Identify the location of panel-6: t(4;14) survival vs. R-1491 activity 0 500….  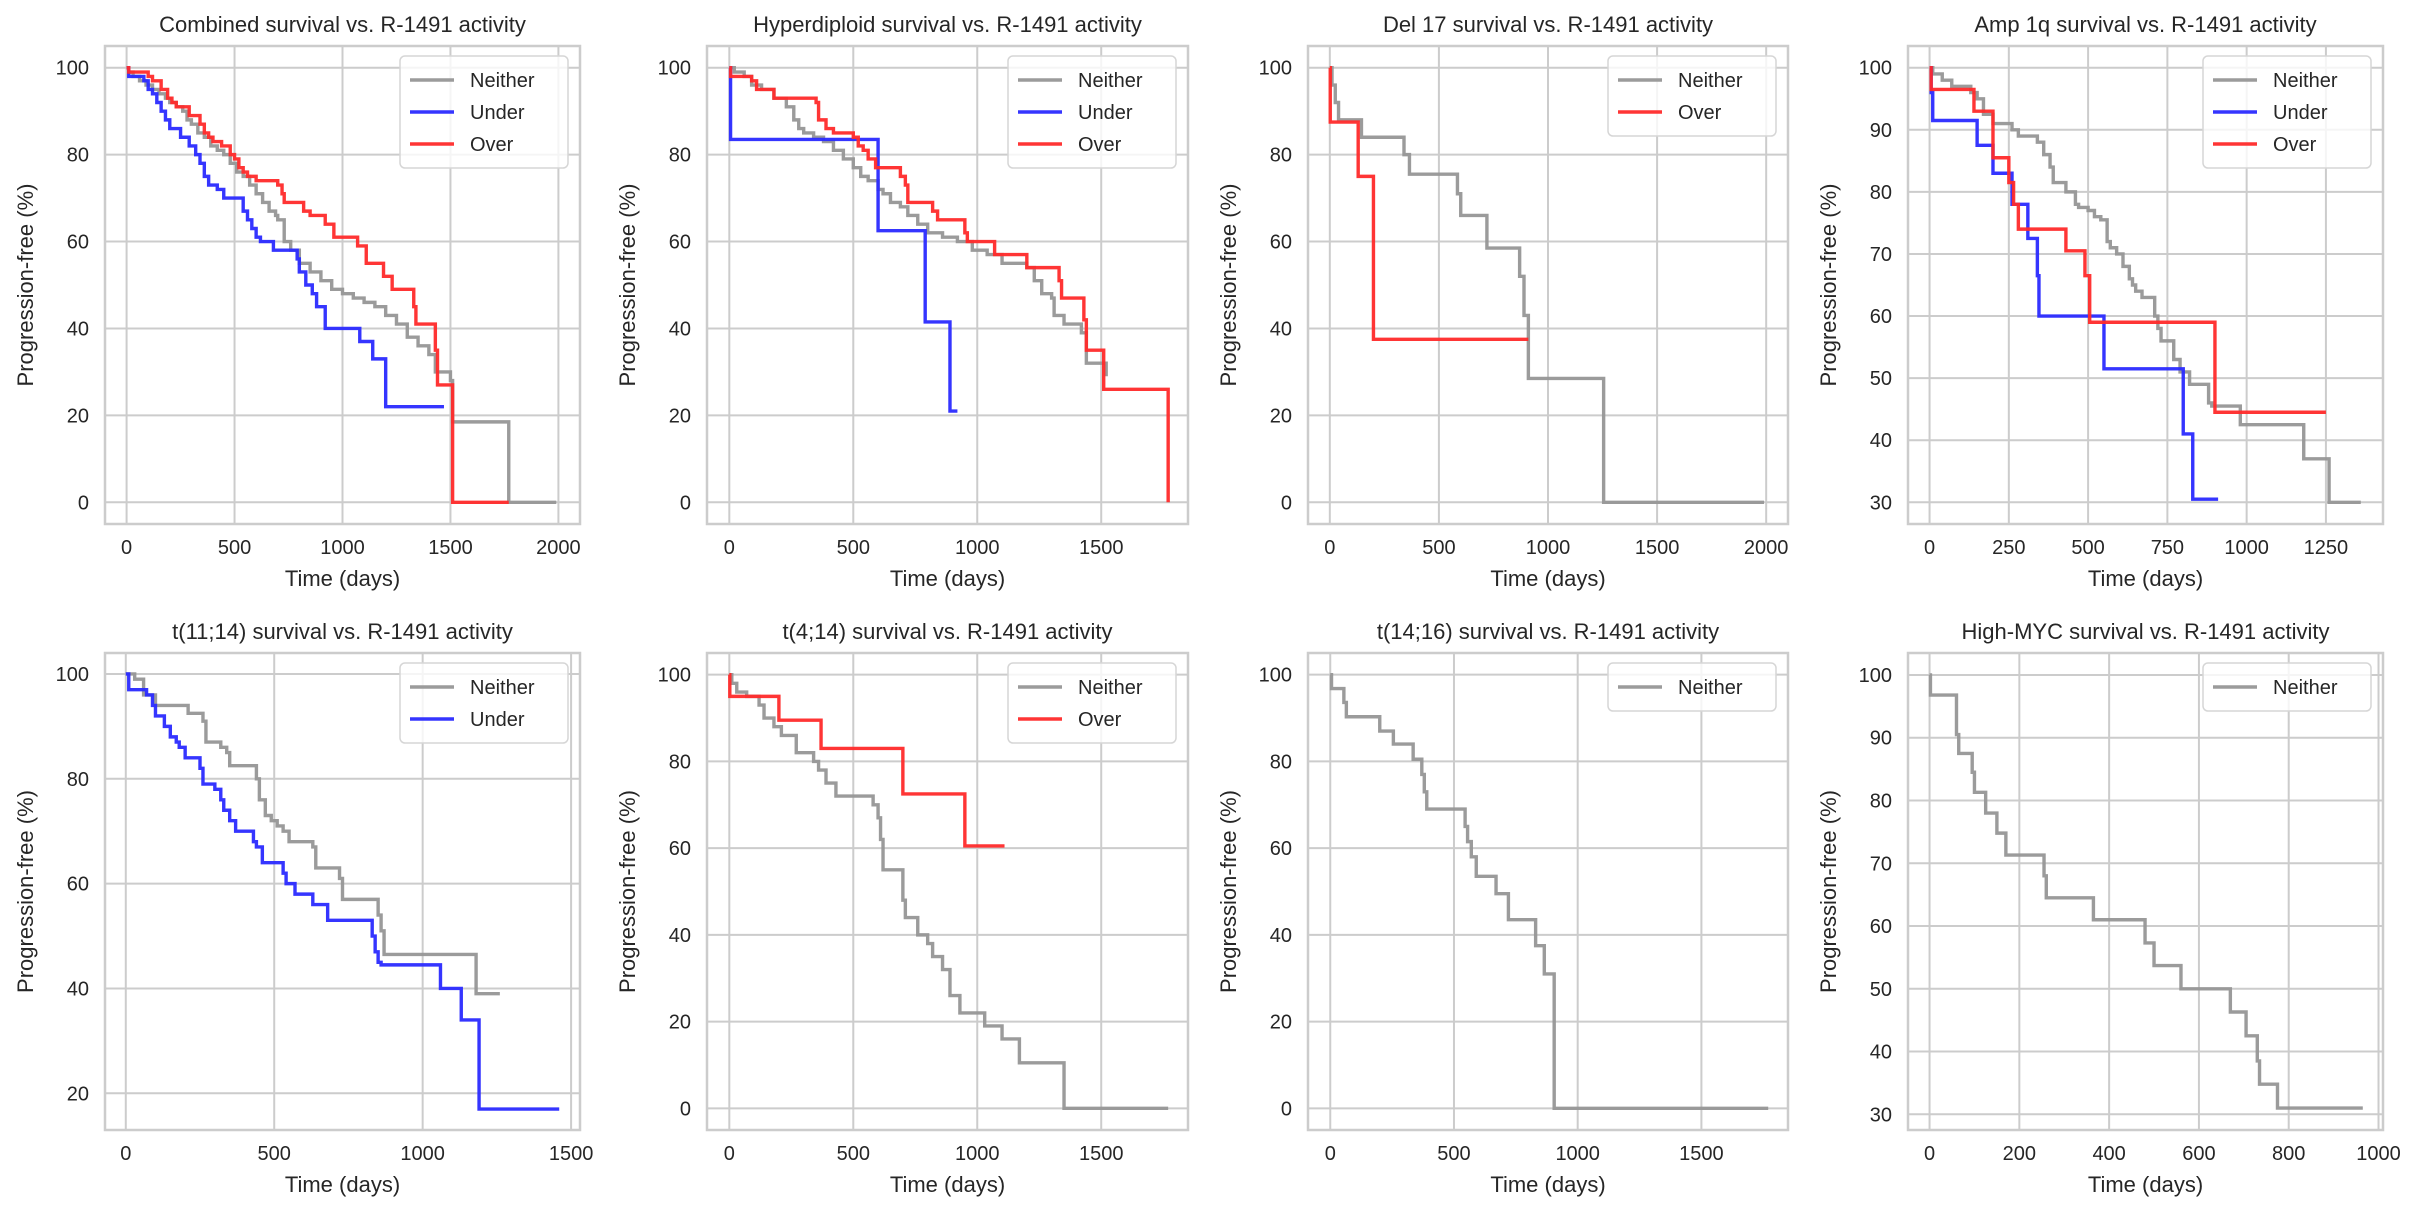
(902, 908).